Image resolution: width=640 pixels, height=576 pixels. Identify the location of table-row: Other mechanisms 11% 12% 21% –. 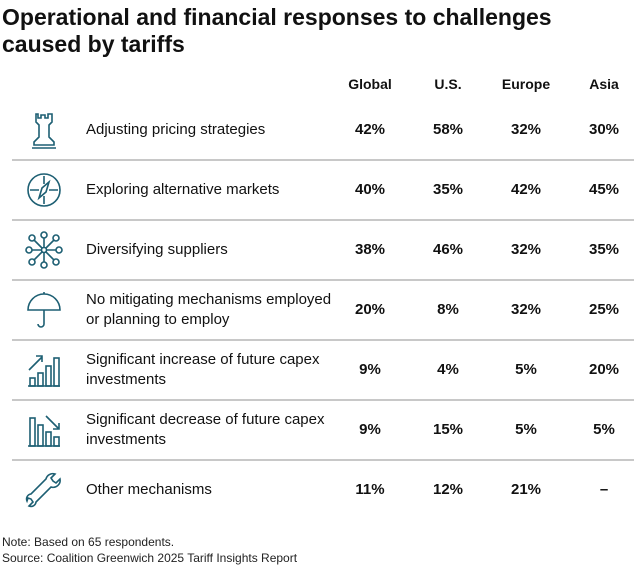
(323, 489).